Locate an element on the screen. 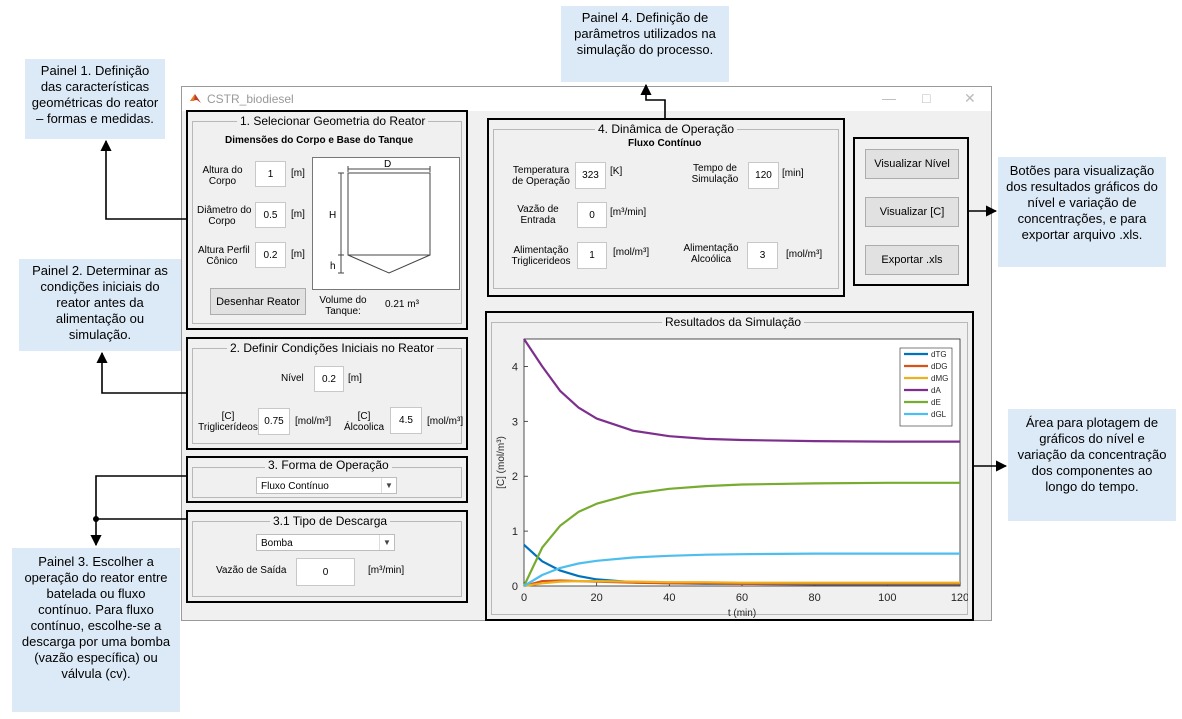 The width and height of the screenshot is (1182, 719). x-tick-label: 100 is located at coordinates (887, 598).